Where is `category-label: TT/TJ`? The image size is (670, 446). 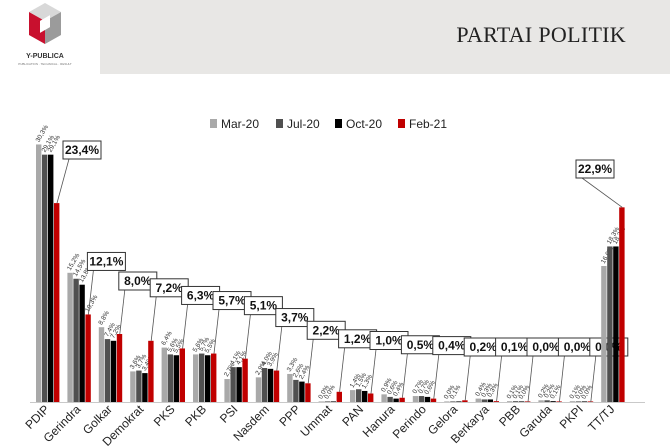
category-label: TT/TJ is located at coordinates (601, 418).